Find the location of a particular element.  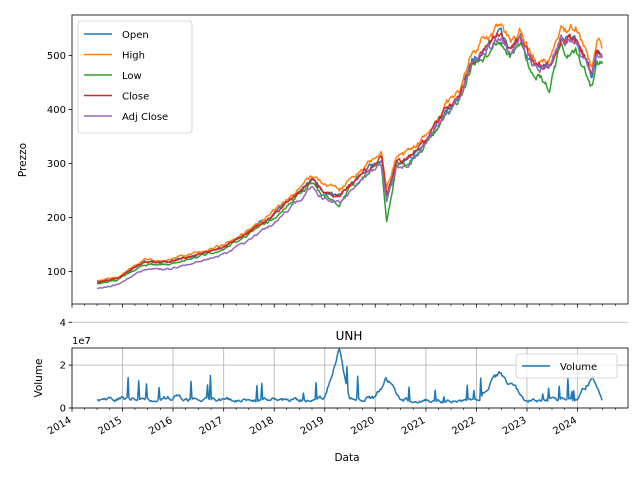

legend-label-adj-close: Adj Close is located at coordinates (145, 117).